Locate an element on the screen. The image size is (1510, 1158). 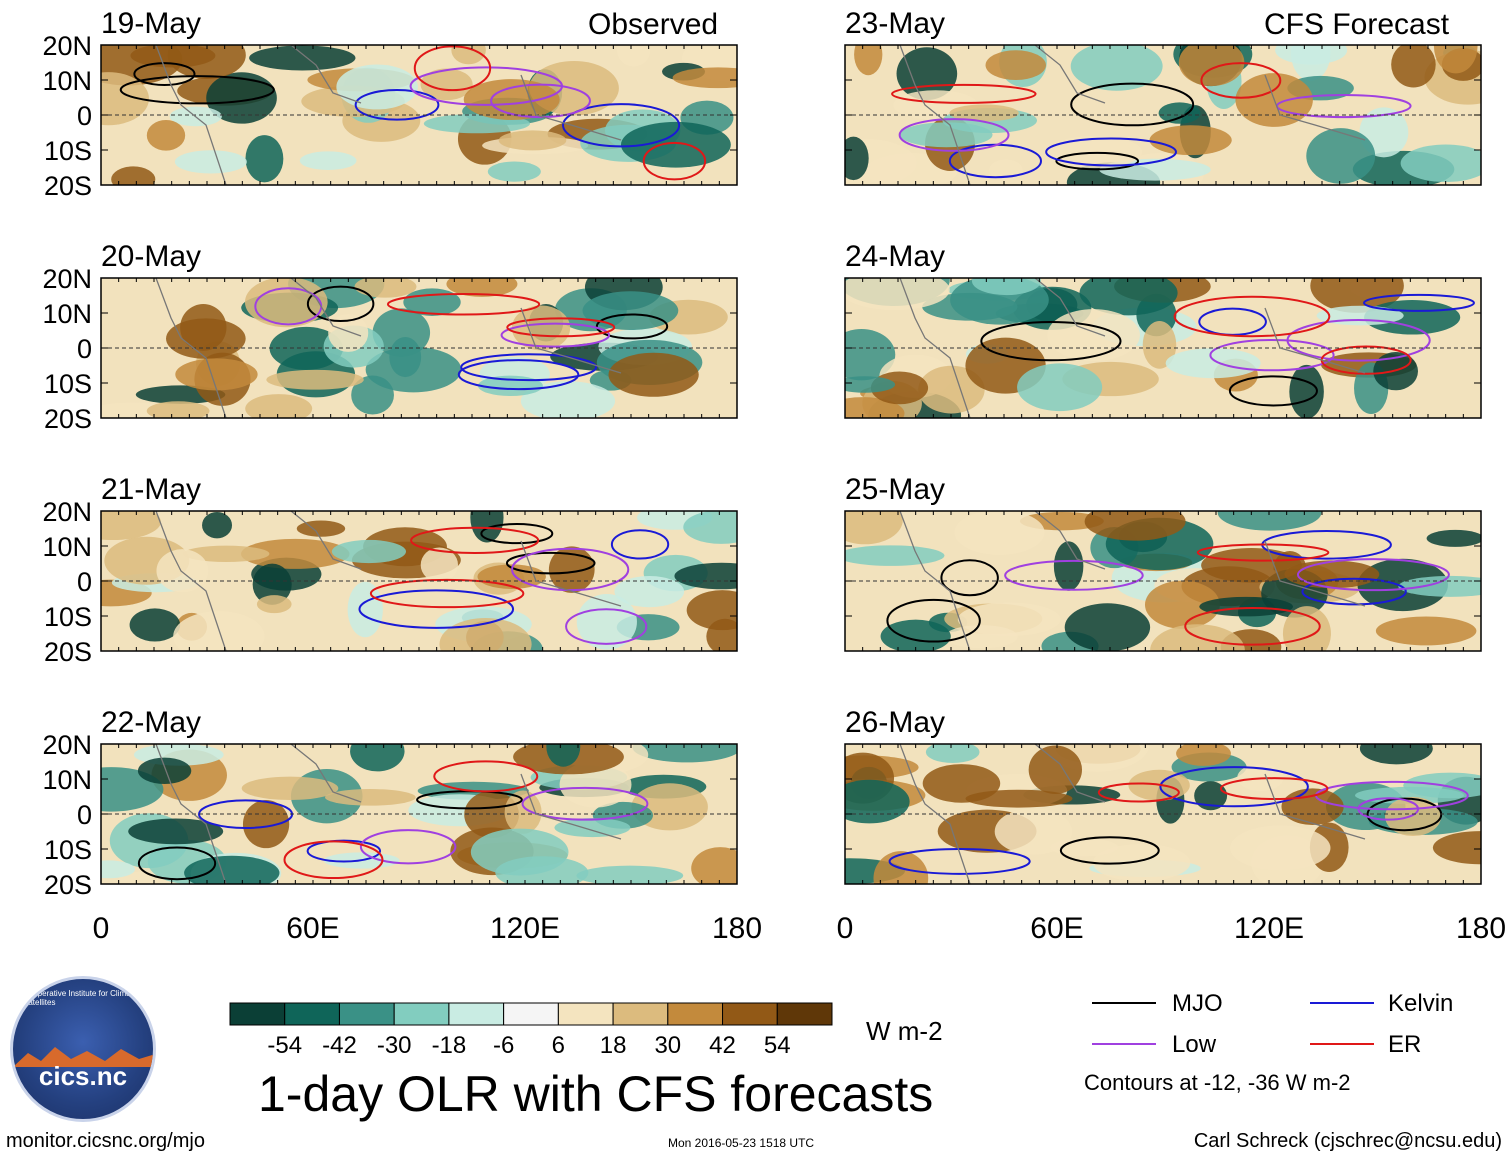
logo-mountain-icon is located at coordinates (83, 1057).